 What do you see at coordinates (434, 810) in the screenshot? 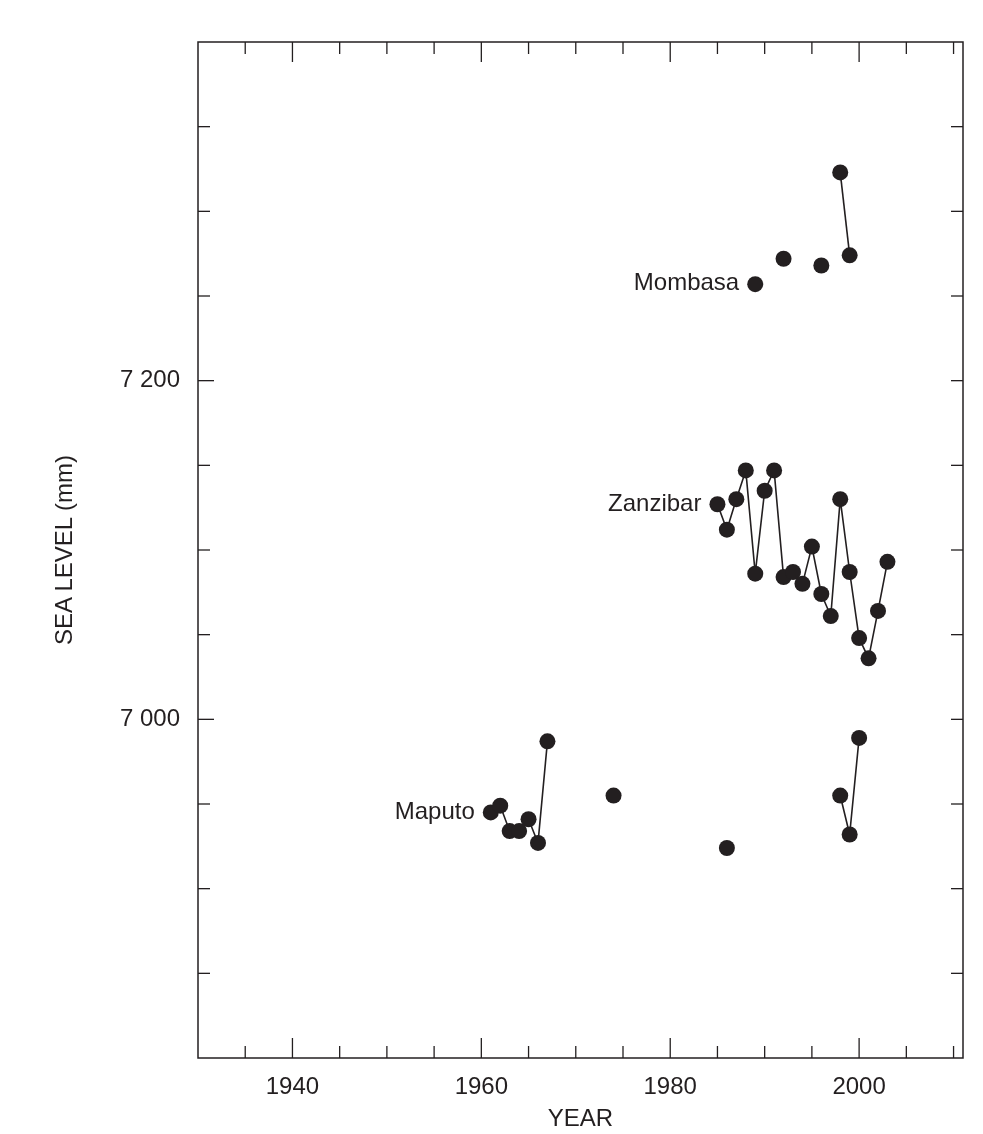
I see `series-label: Maputo` at bounding box center [434, 810].